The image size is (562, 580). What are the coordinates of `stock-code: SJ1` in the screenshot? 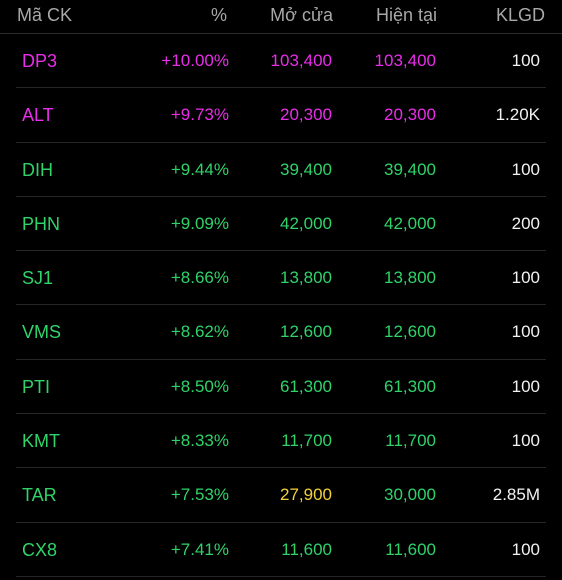 It's located at (38, 278).